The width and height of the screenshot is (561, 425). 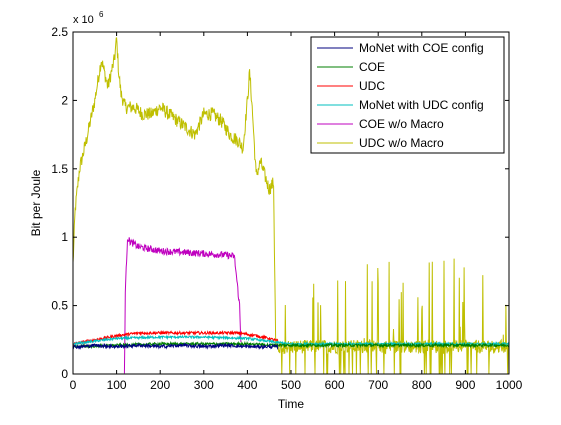 I want to click on legend-label: UDC w/o Macro, so click(x=401, y=143).